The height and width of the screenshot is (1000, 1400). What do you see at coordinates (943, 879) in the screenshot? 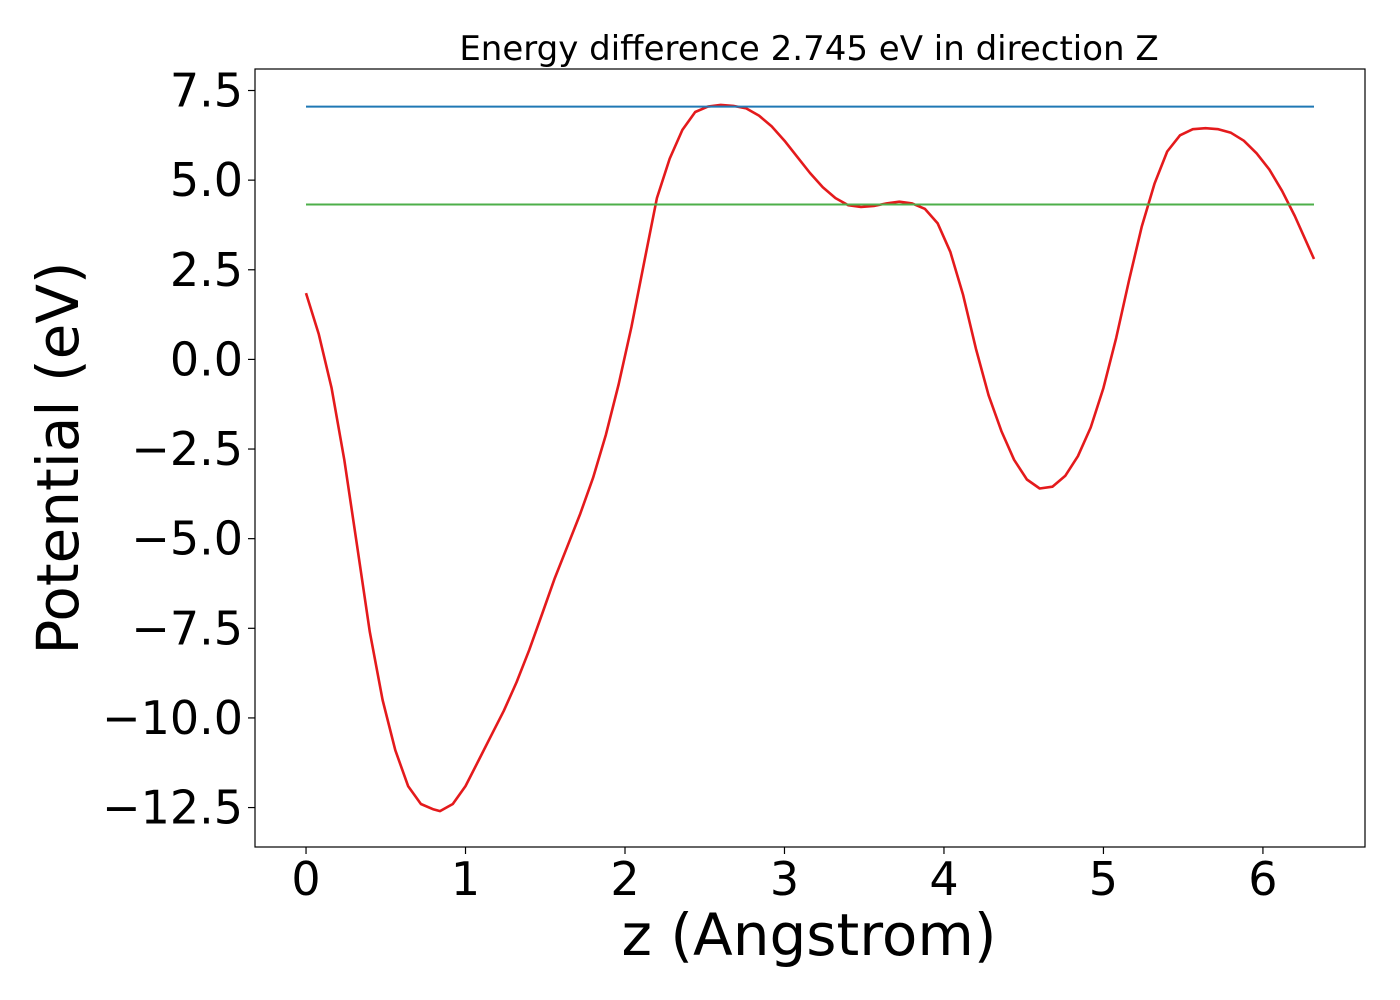
I see `x-tick-label: 4` at bounding box center [943, 879].